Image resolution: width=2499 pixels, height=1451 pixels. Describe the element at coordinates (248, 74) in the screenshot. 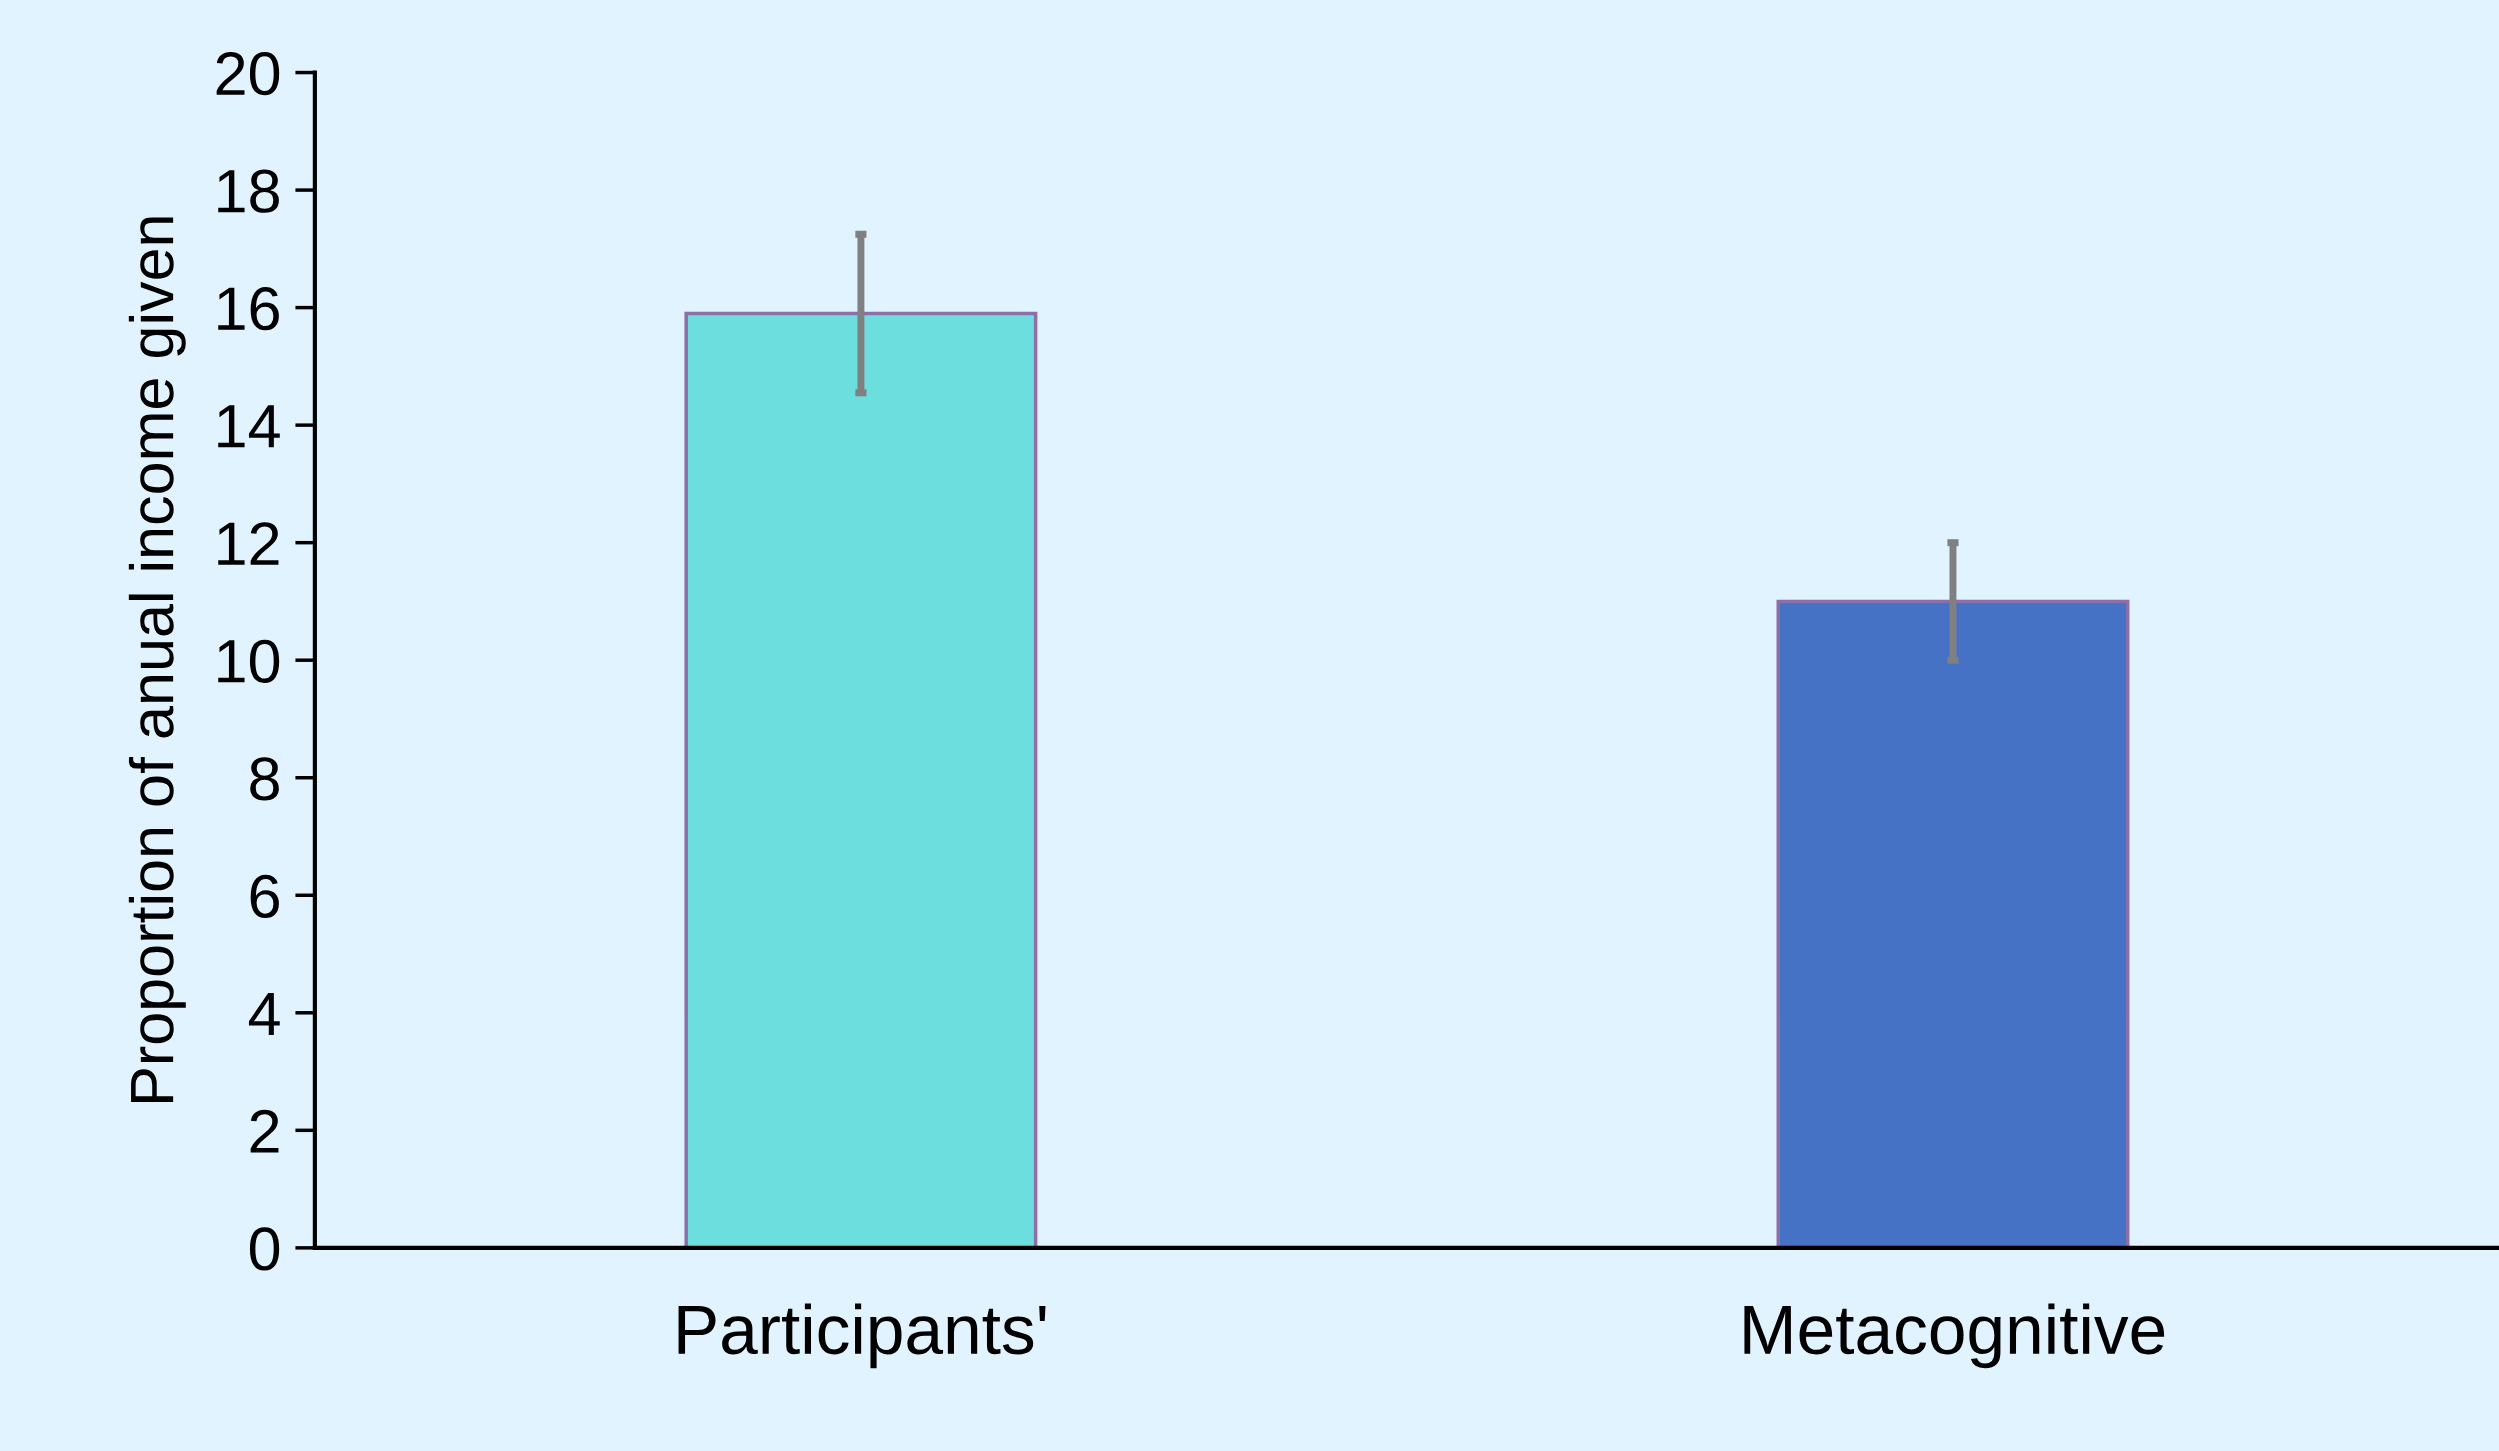

I see `y-tick-label: 20` at that location.